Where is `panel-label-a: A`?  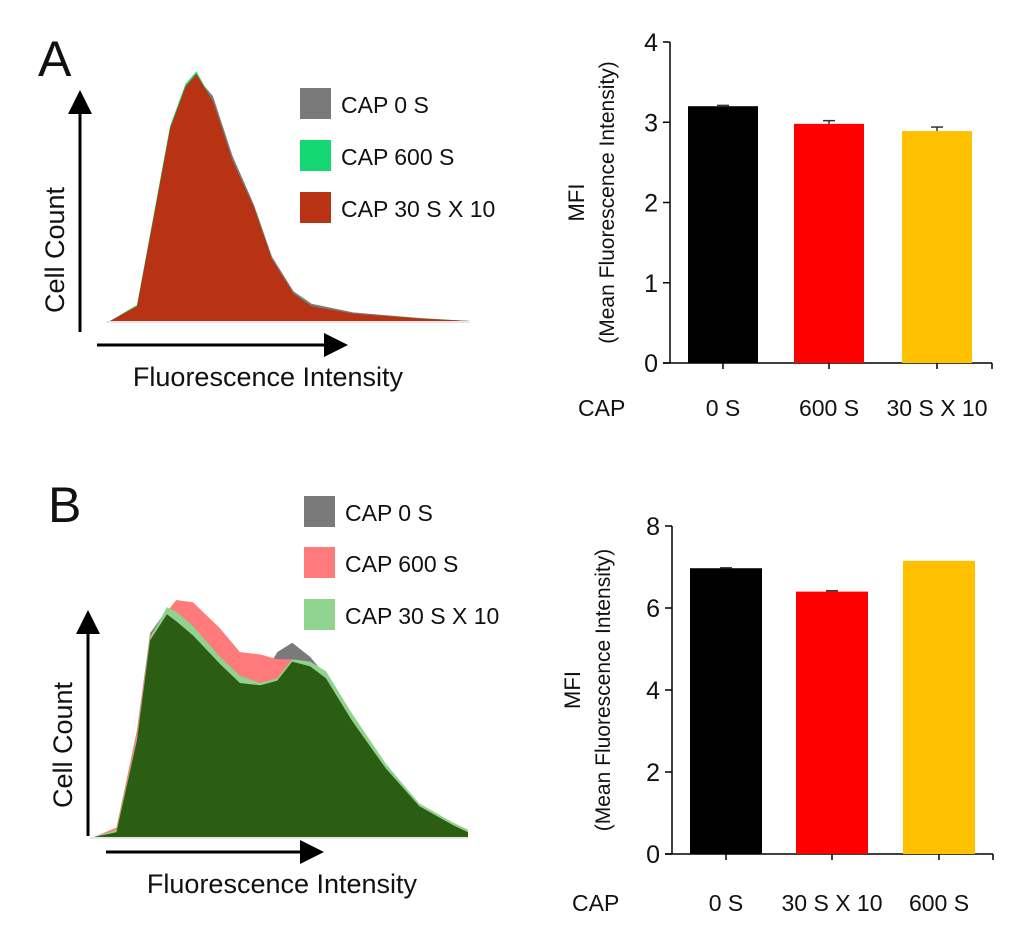
panel-label-a: A is located at coordinates (55, 59).